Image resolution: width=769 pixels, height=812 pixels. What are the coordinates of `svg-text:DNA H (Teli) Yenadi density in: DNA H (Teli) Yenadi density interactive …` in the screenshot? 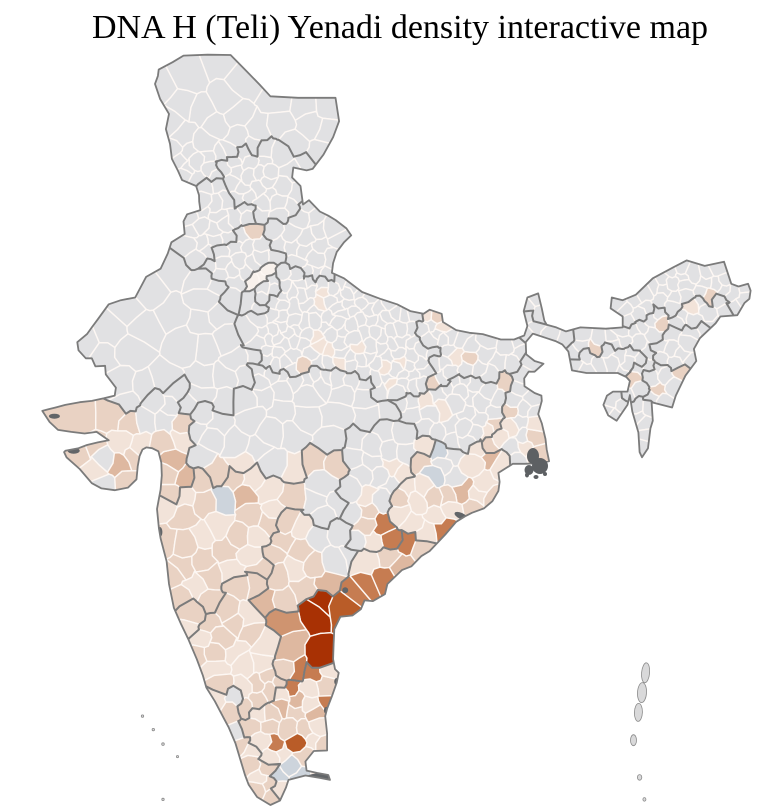 It's located at (400, 27).